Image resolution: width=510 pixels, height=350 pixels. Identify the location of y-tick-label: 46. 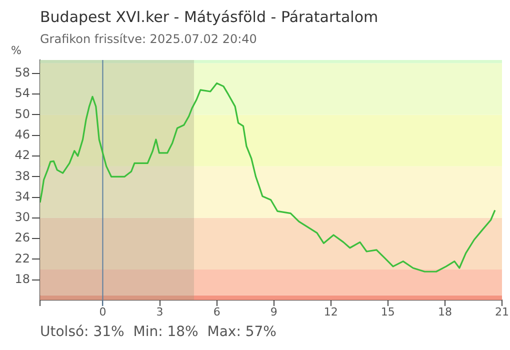
(22, 134).